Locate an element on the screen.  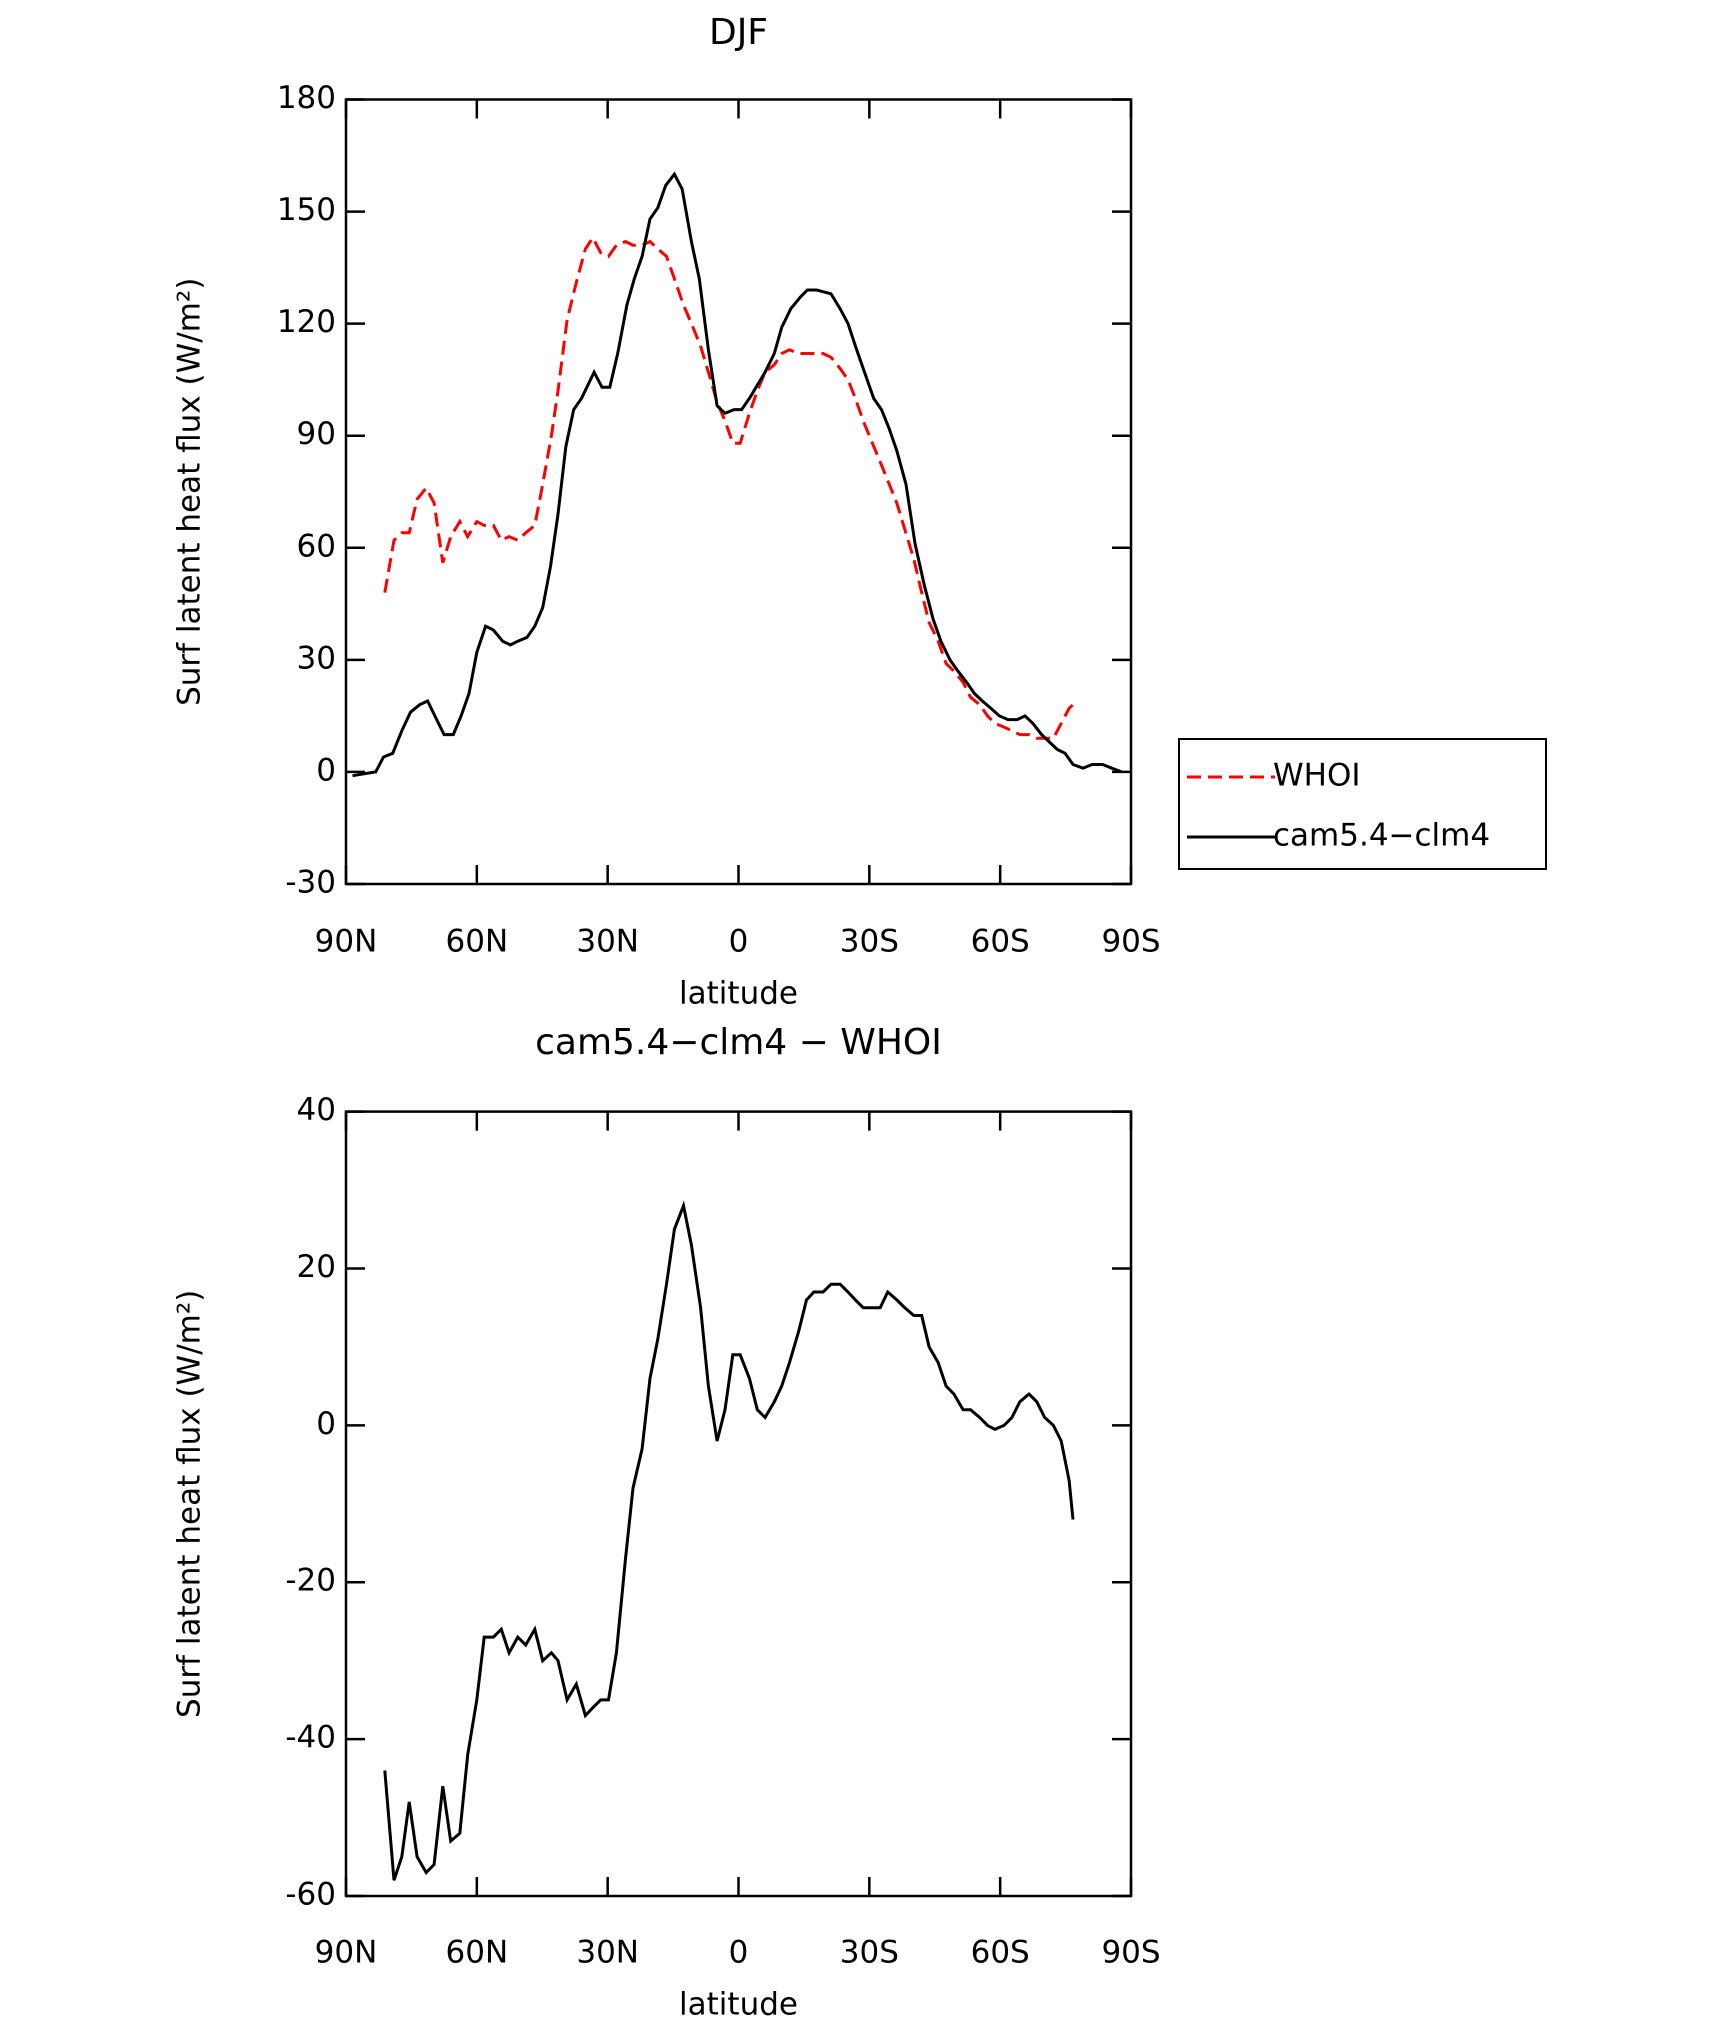
y-tick-label: -20 is located at coordinates (310, 1581).